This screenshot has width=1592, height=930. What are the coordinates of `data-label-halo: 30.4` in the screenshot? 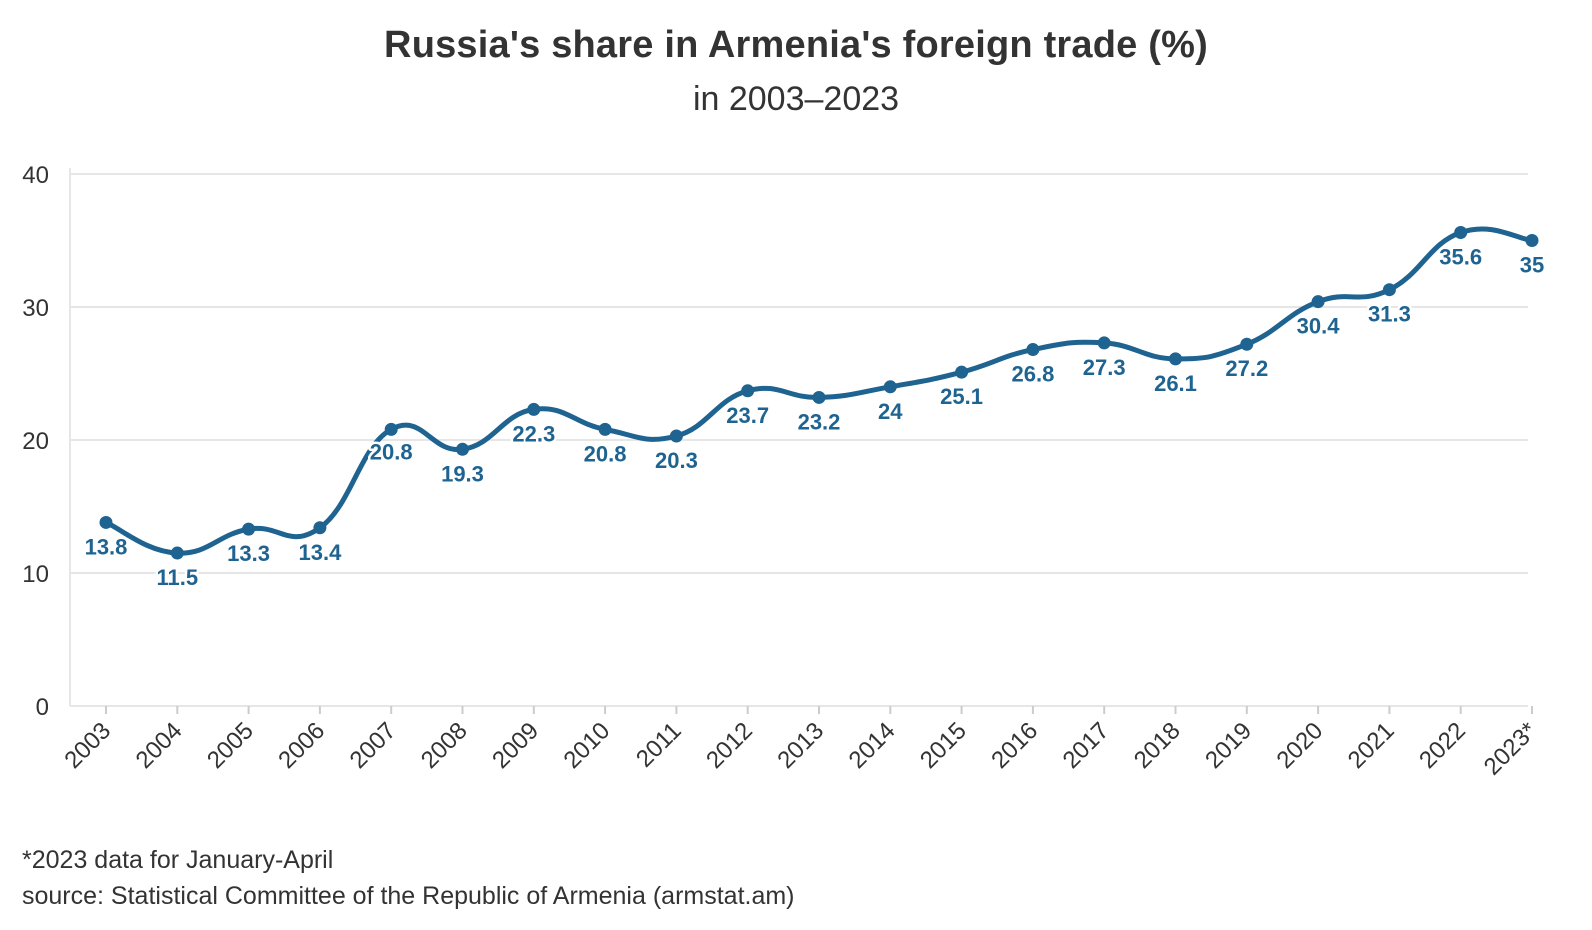 It's located at (1319, 326).